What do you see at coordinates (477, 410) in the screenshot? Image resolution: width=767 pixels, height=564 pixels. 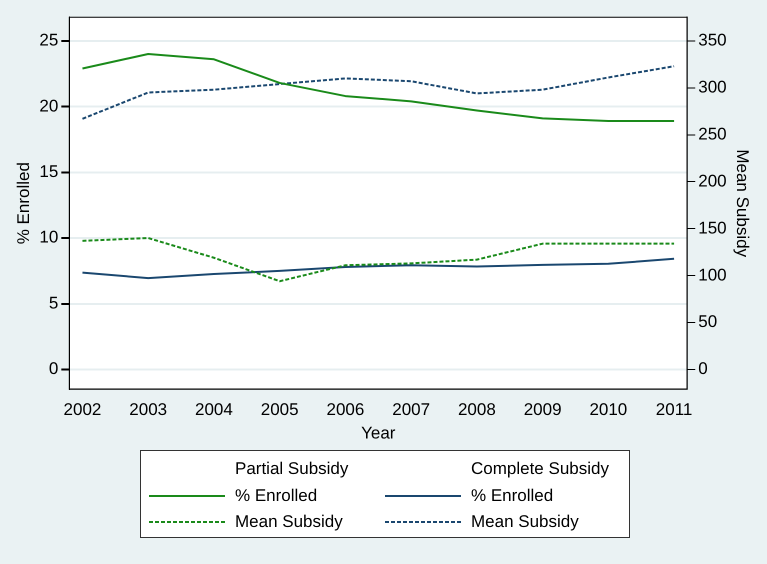 I see `x-tick-label: 2008` at bounding box center [477, 410].